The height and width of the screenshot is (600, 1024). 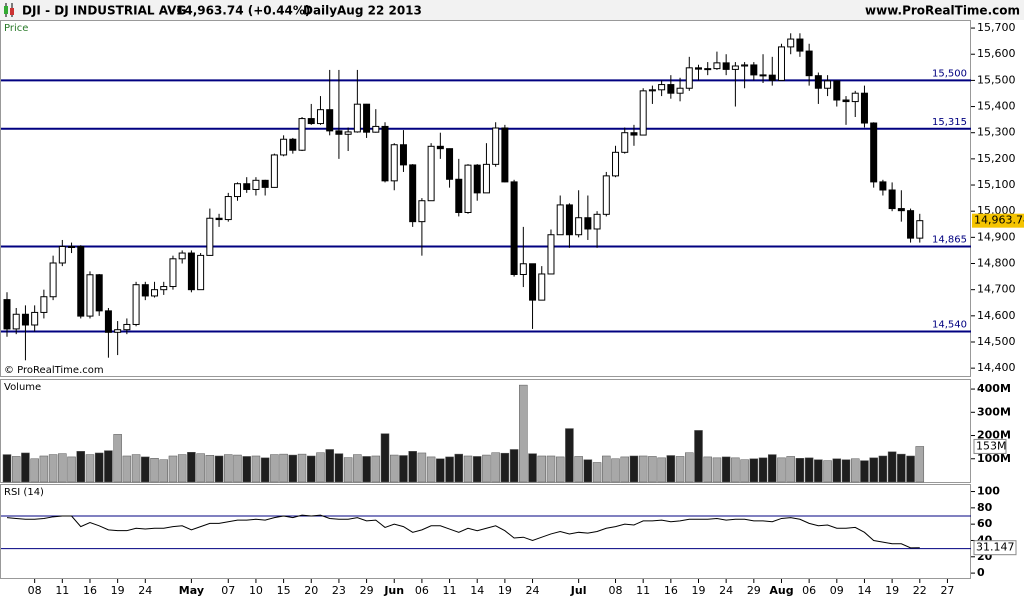 I want to click on watermark: © ProRealTime.com, so click(x=54, y=370).